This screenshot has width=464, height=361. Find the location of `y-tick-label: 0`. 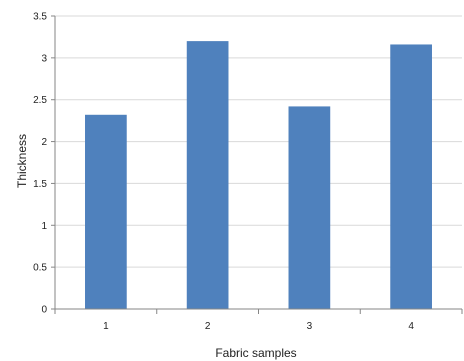

y-tick-label: 0 is located at coordinates (44, 310).